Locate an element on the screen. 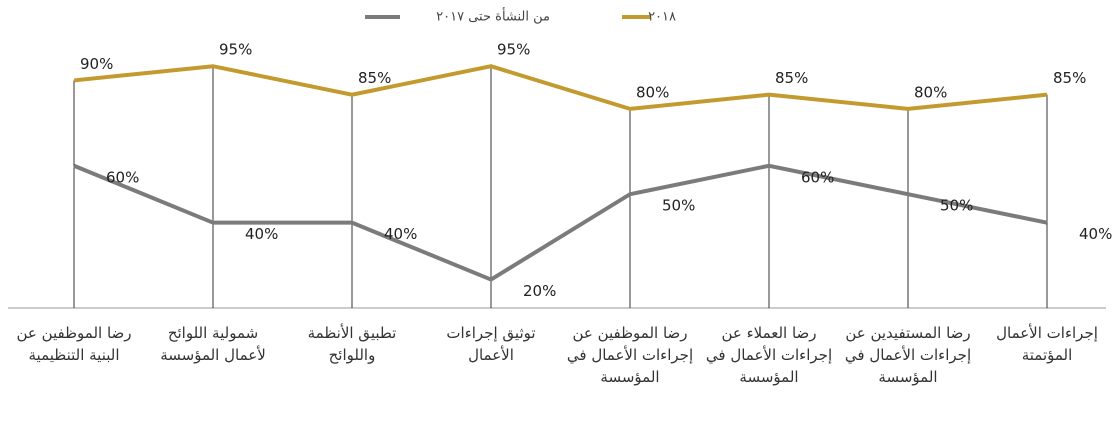  legend-label: من النشأة حتى ٢٠١٧ is located at coordinates (493, 16).